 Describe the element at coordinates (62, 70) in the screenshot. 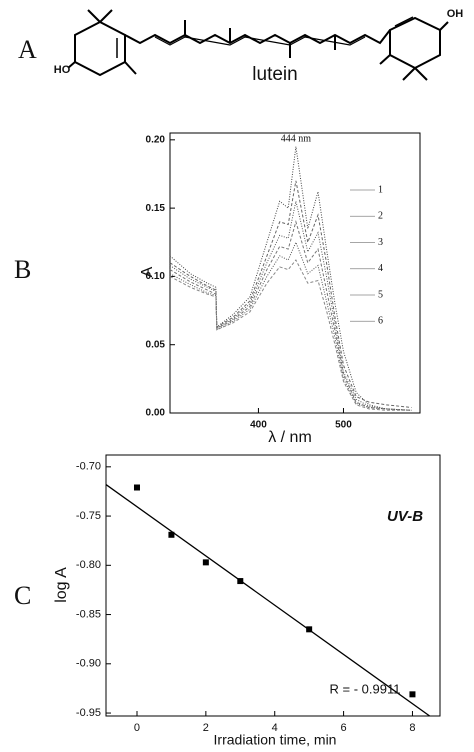

I see `structure-label: HO` at that location.